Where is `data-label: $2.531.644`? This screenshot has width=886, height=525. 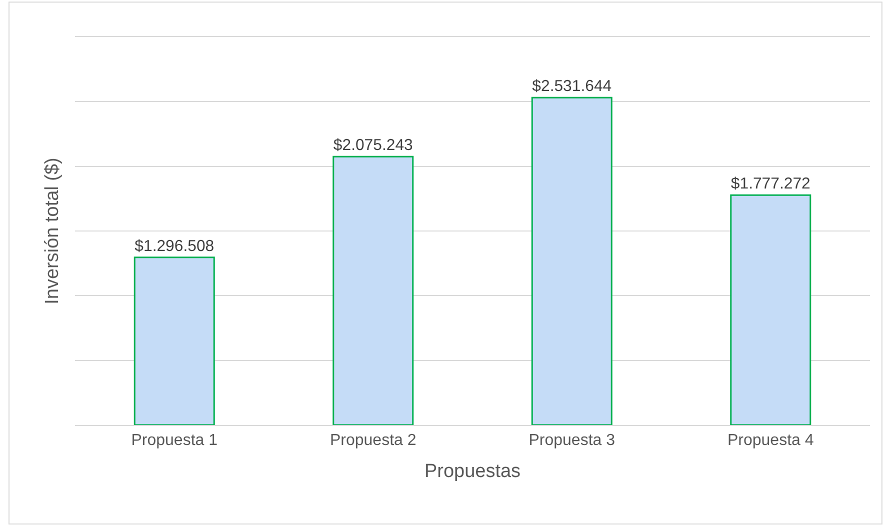 data-label: $2.531.644 is located at coordinates (572, 87).